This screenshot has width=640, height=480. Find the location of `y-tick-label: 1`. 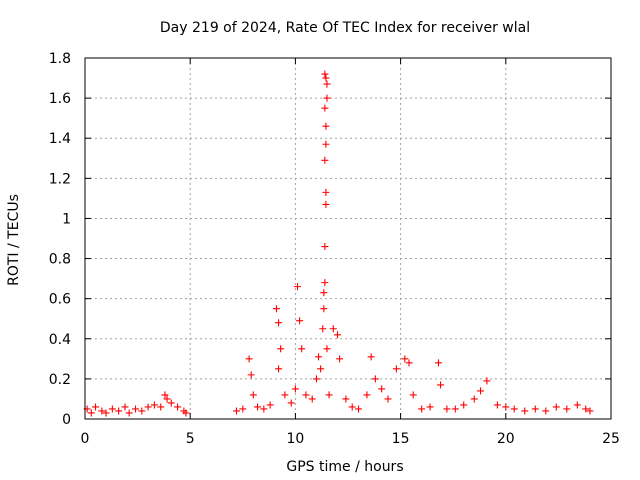

y-tick-label: 1 is located at coordinates (66, 219).